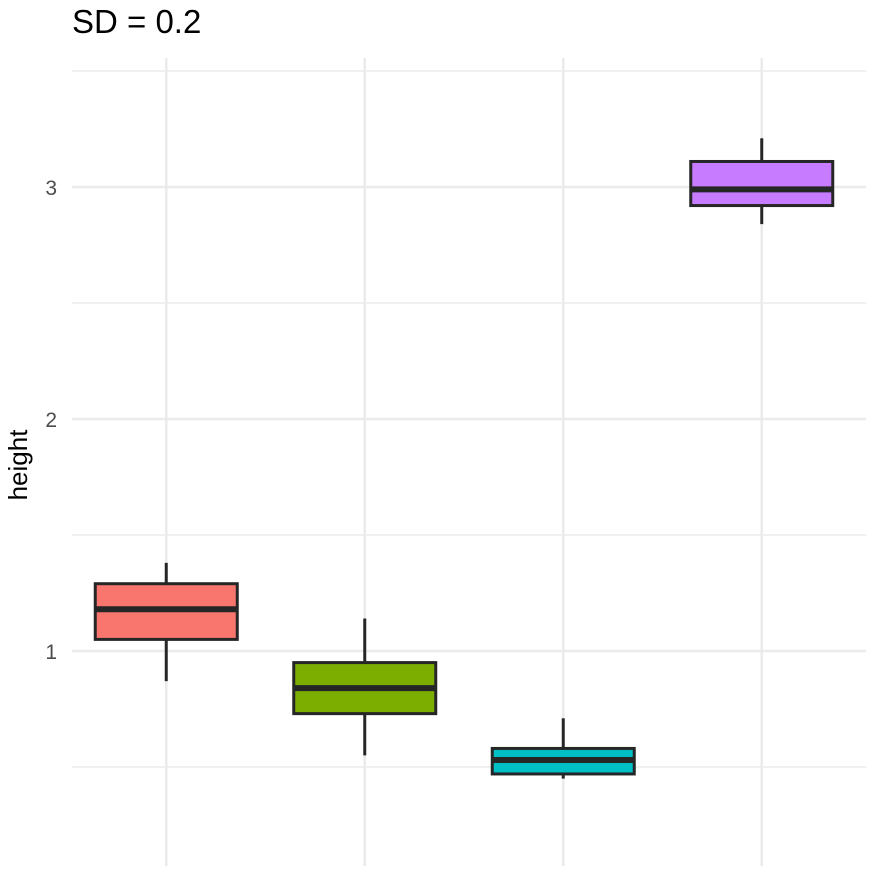 This screenshot has width=873, height=880. Describe the element at coordinates (51, 188) in the screenshot. I see `y-tick-label: 3` at that location.